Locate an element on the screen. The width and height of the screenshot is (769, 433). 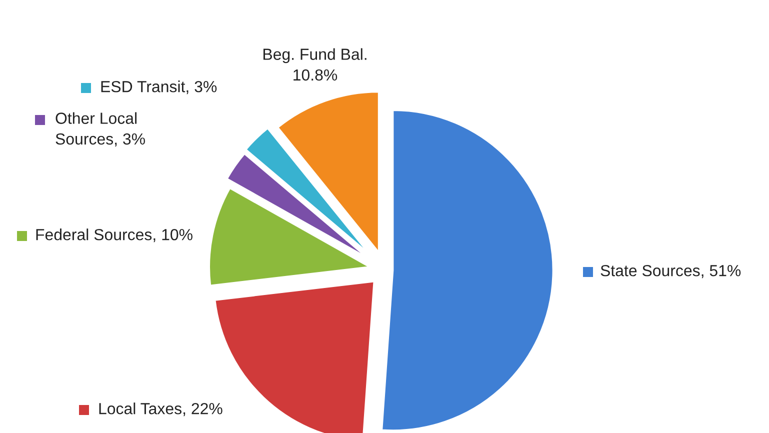
data-label: 10.8% is located at coordinates (316, 75).